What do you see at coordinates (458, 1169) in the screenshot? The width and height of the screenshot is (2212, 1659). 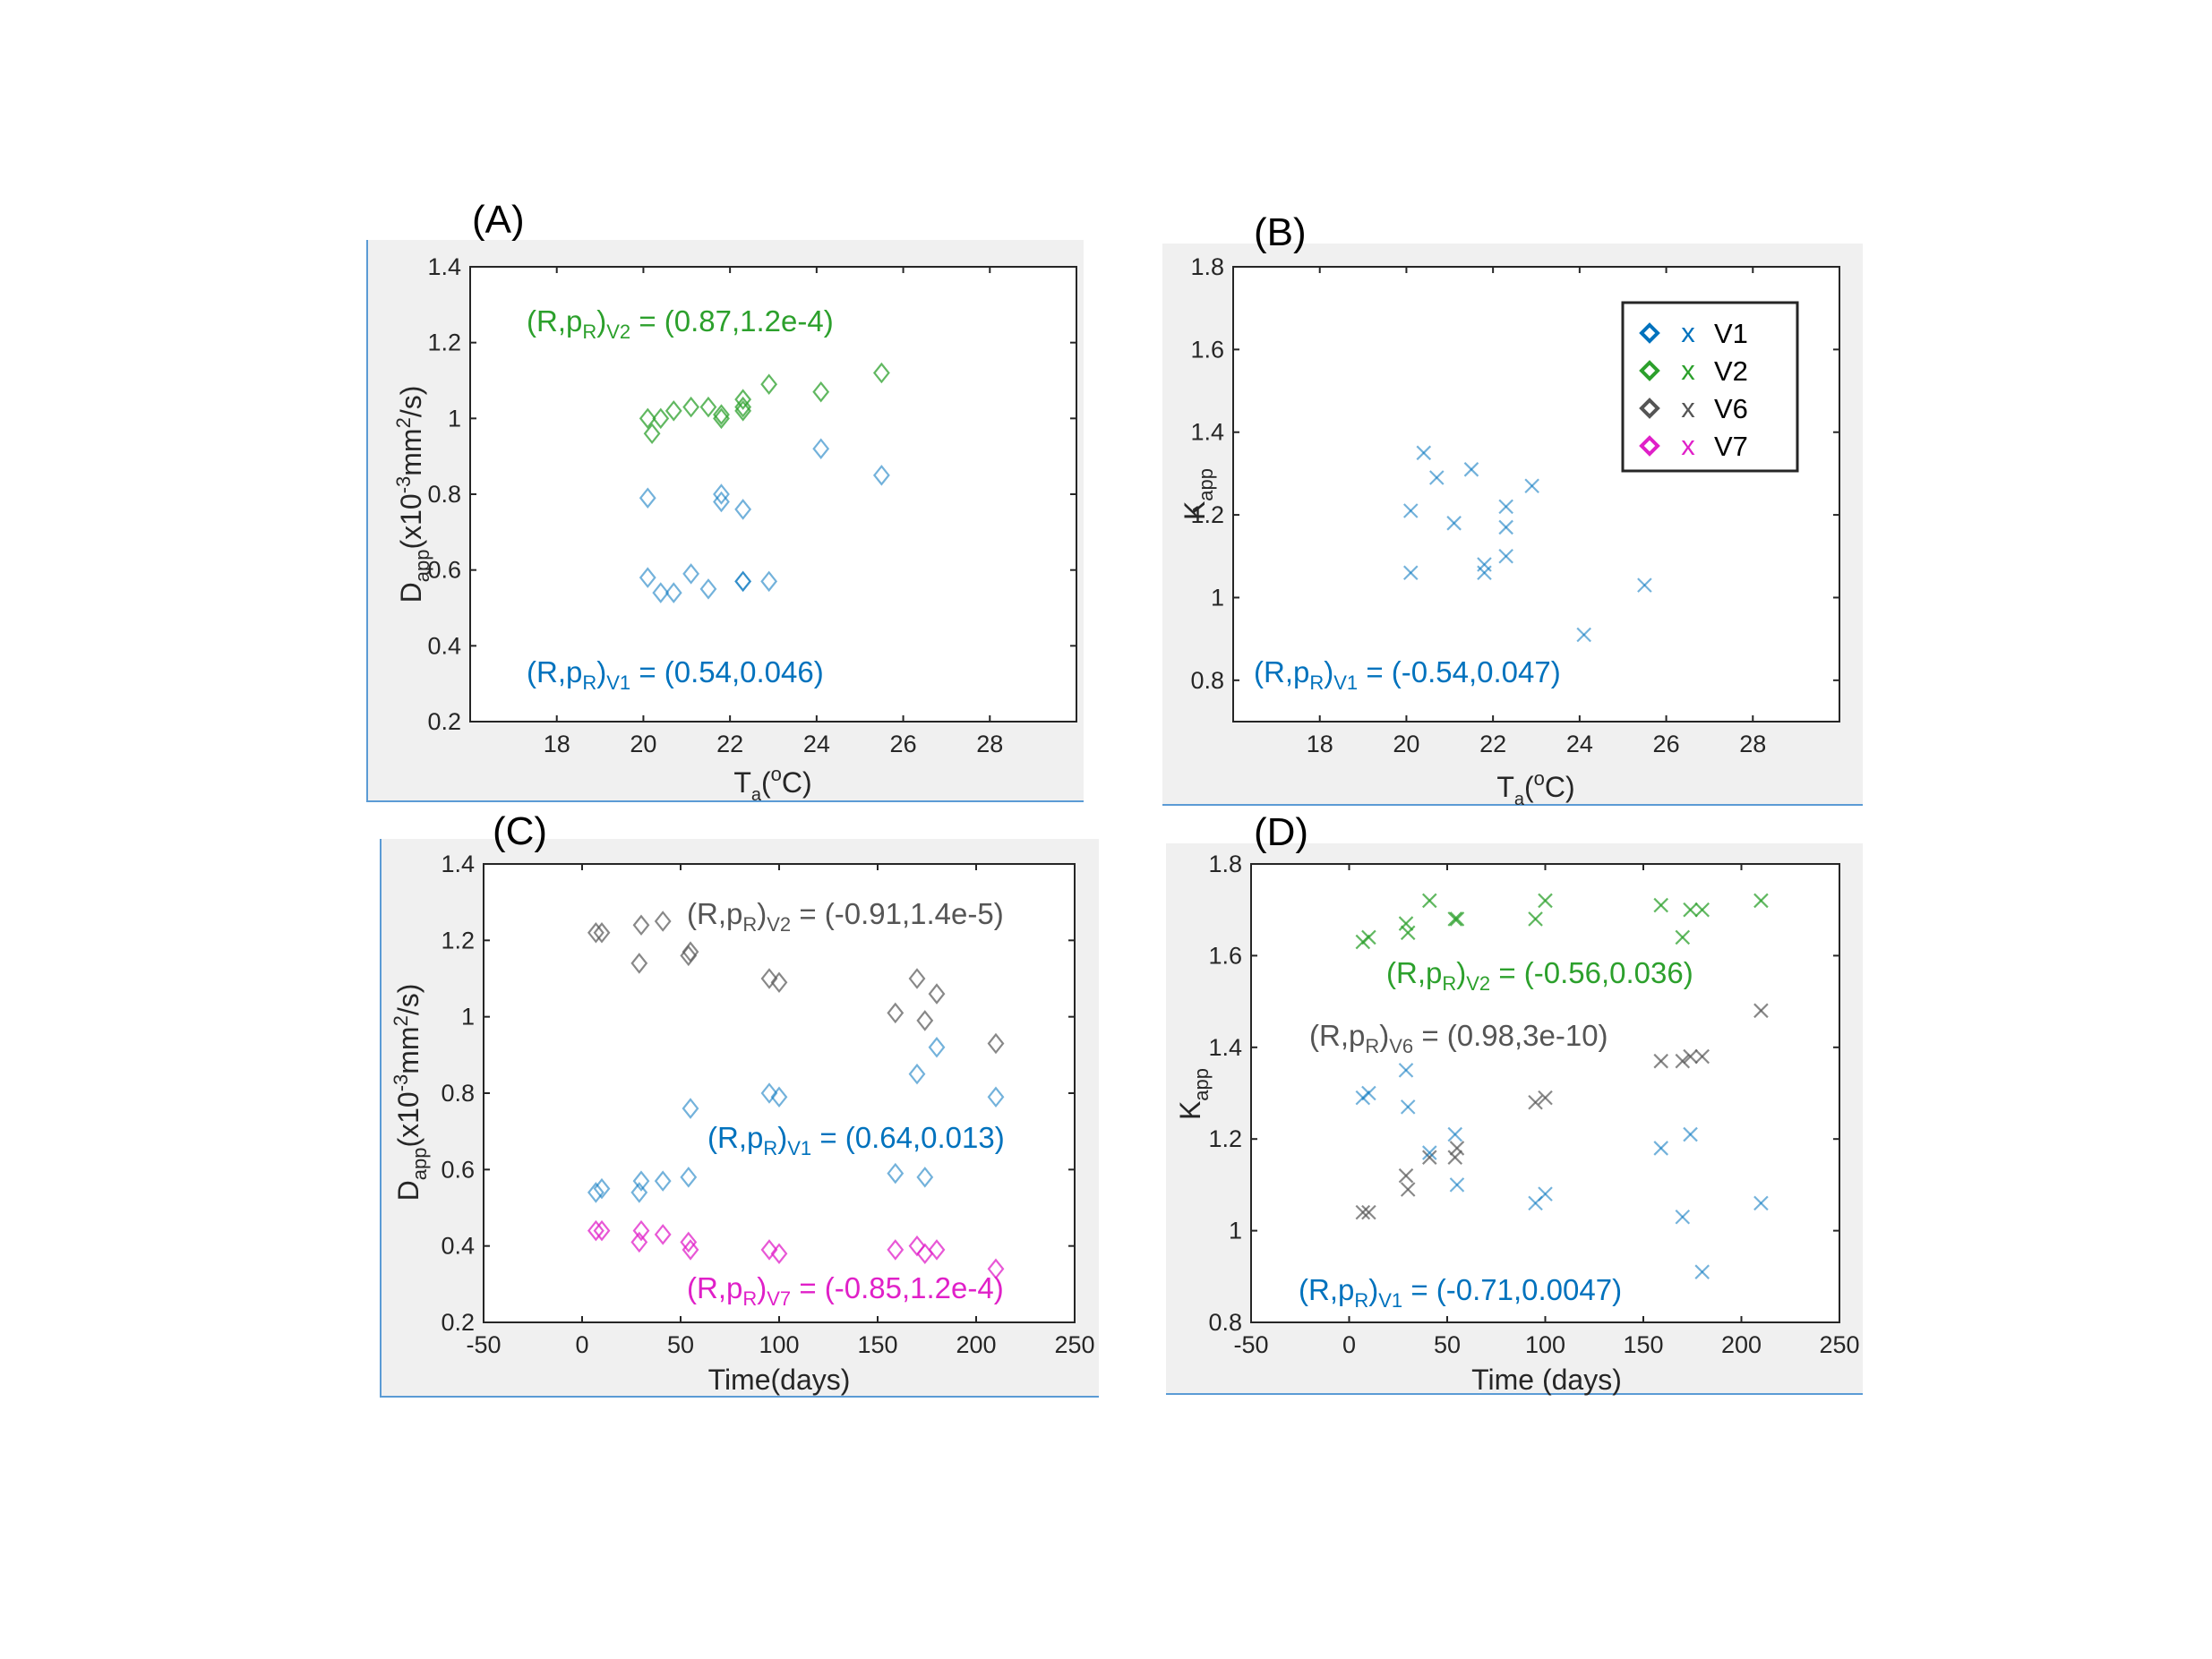 I see `panel-c-y-tick-label: 0.6` at bounding box center [458, 1169].